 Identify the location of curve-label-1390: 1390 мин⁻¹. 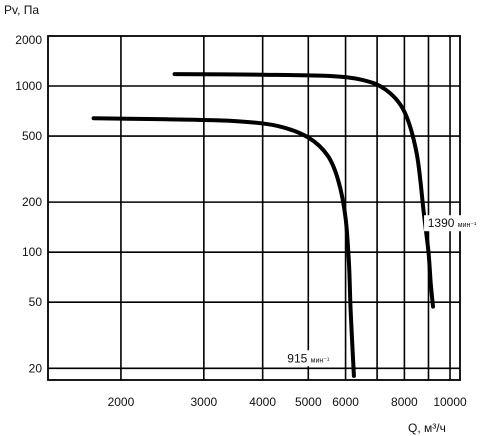
(452, 223).